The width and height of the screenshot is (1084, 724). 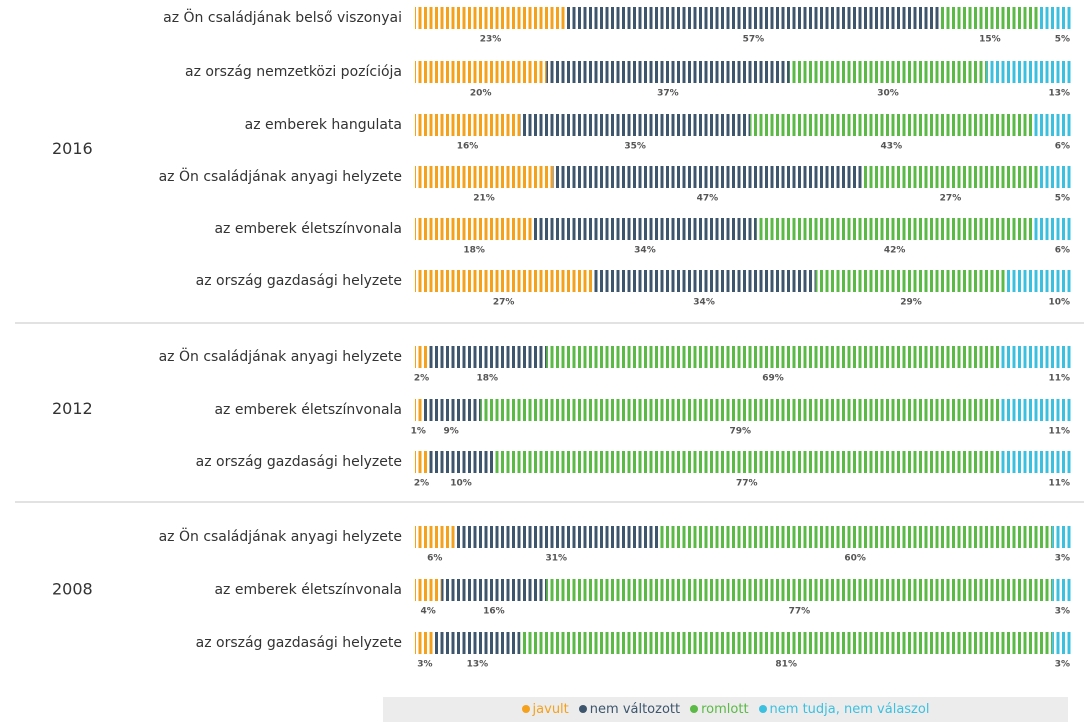 What do you see at coordinates (911, 303) in the screenshot?
I see `value-label: 29%` at bounding box center [911, 303].